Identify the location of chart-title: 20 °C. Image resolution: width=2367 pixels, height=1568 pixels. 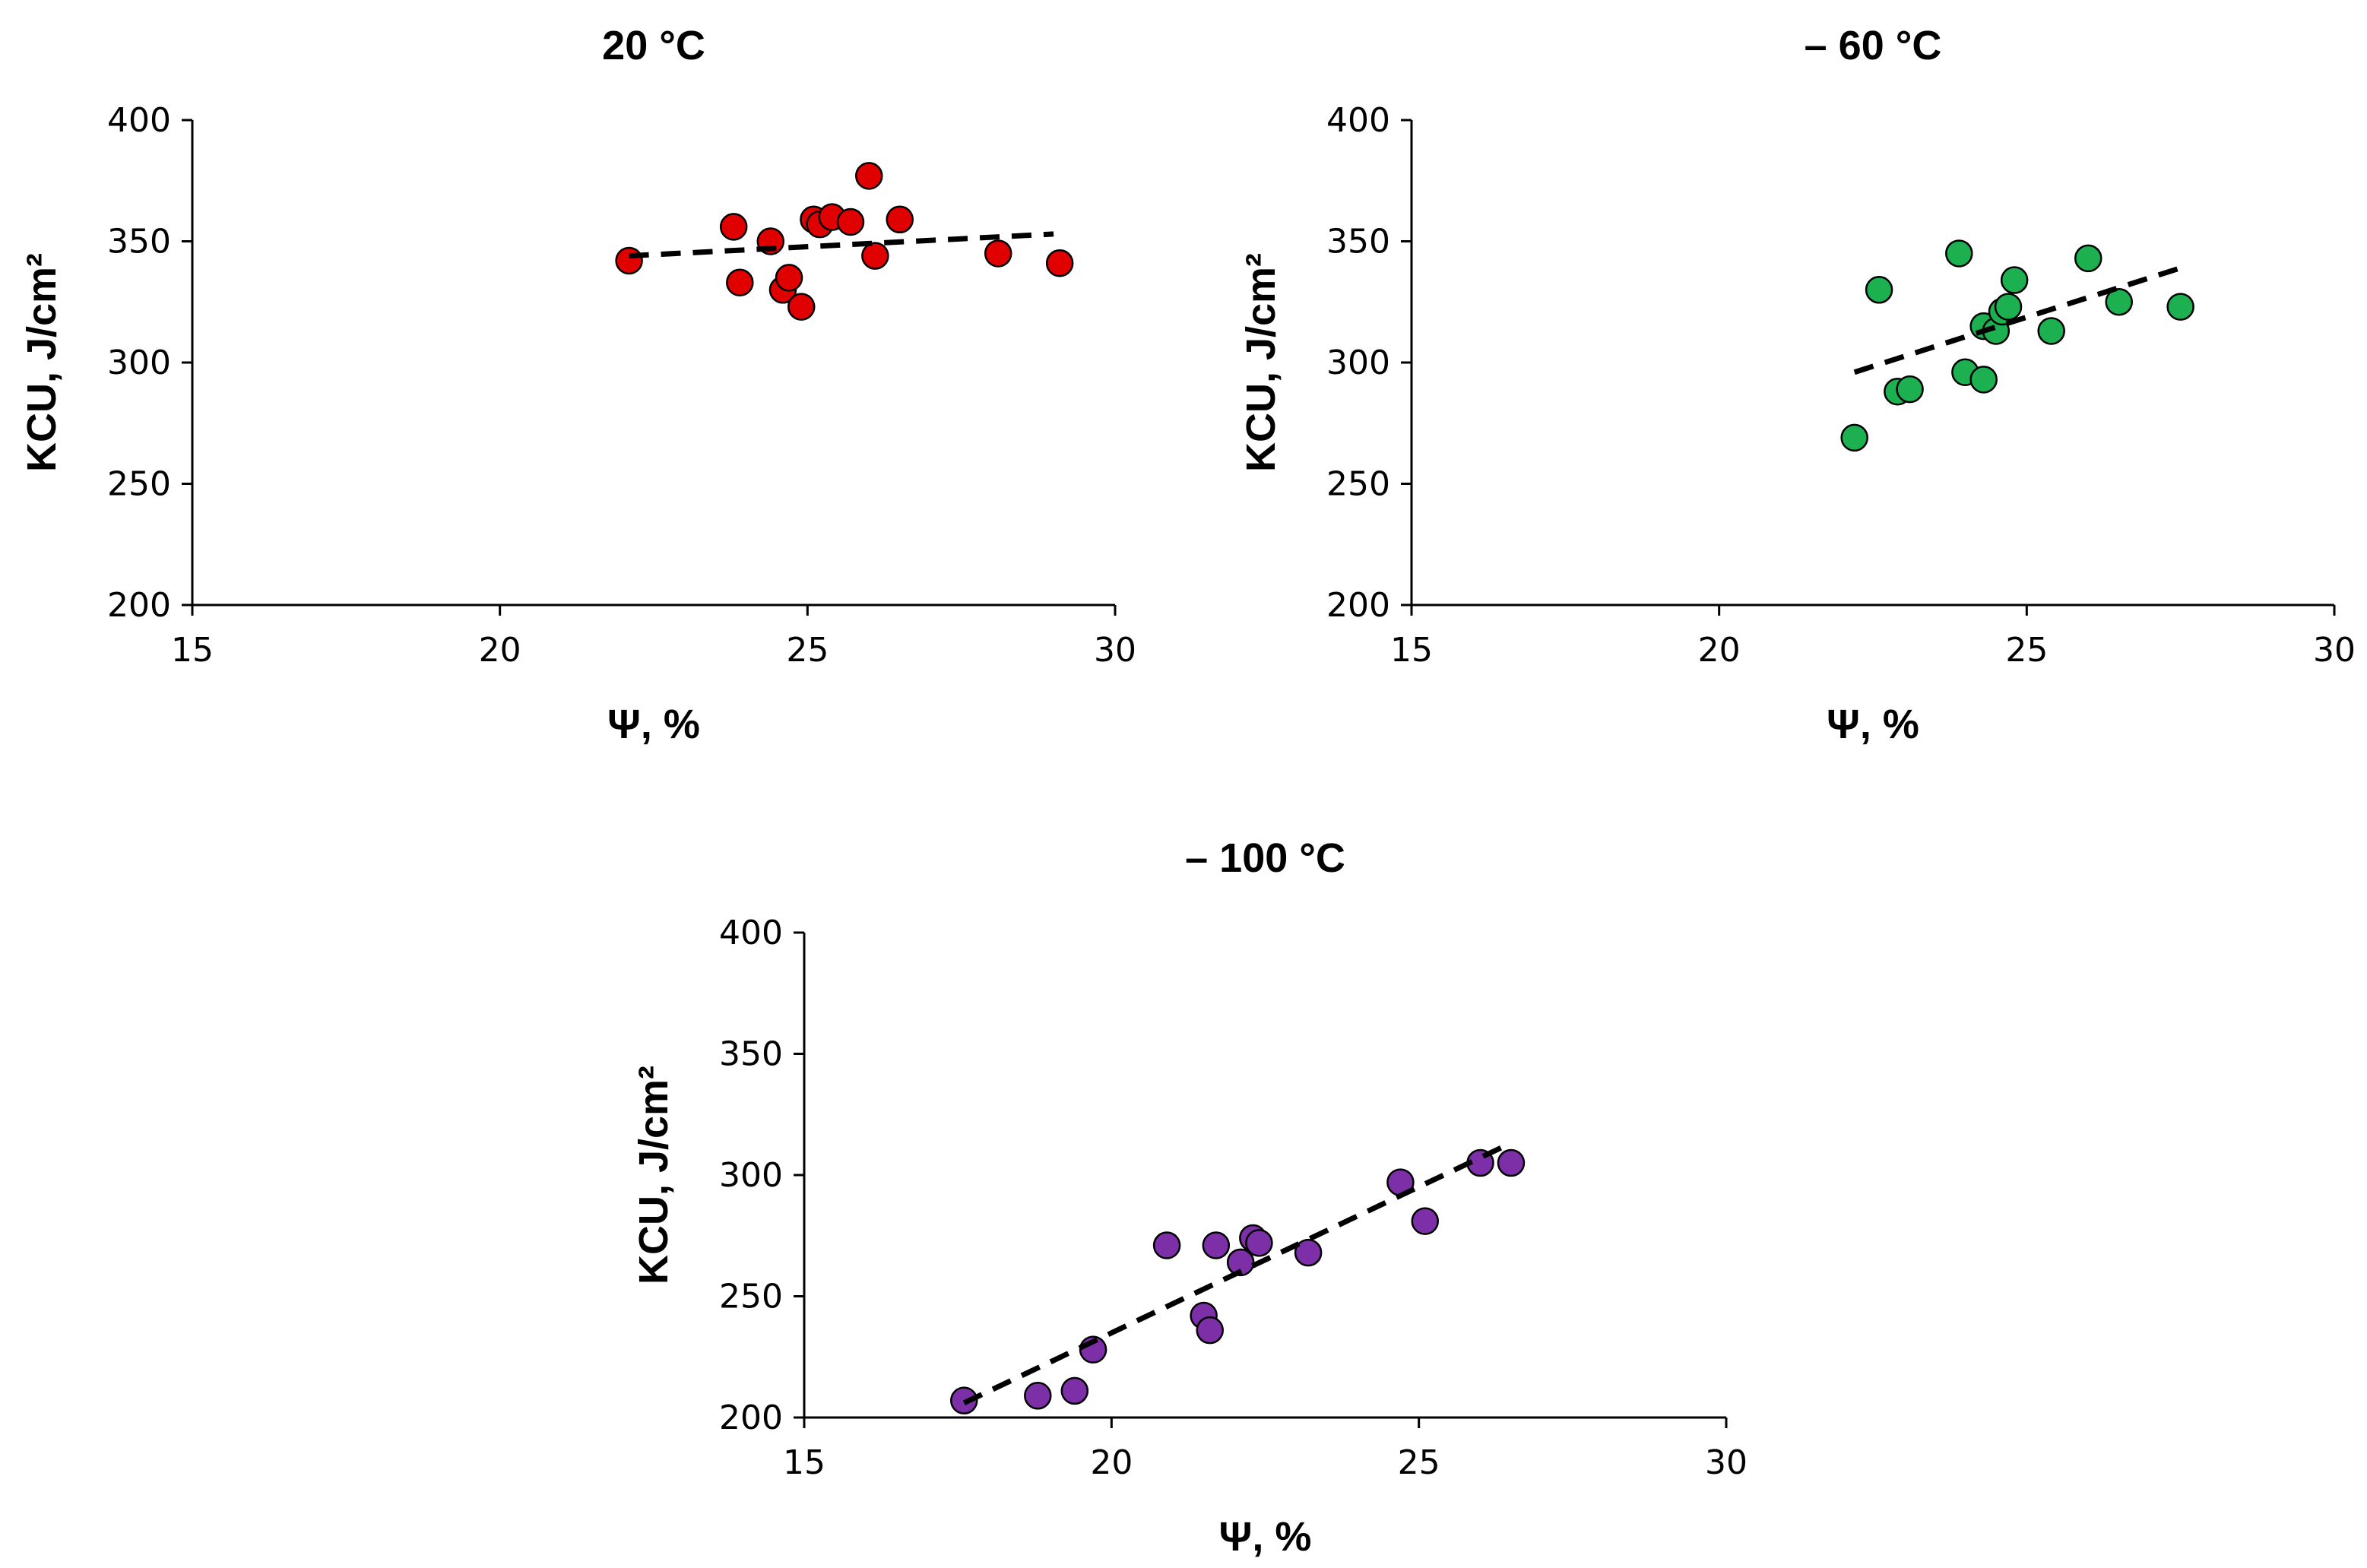
(653, 45).